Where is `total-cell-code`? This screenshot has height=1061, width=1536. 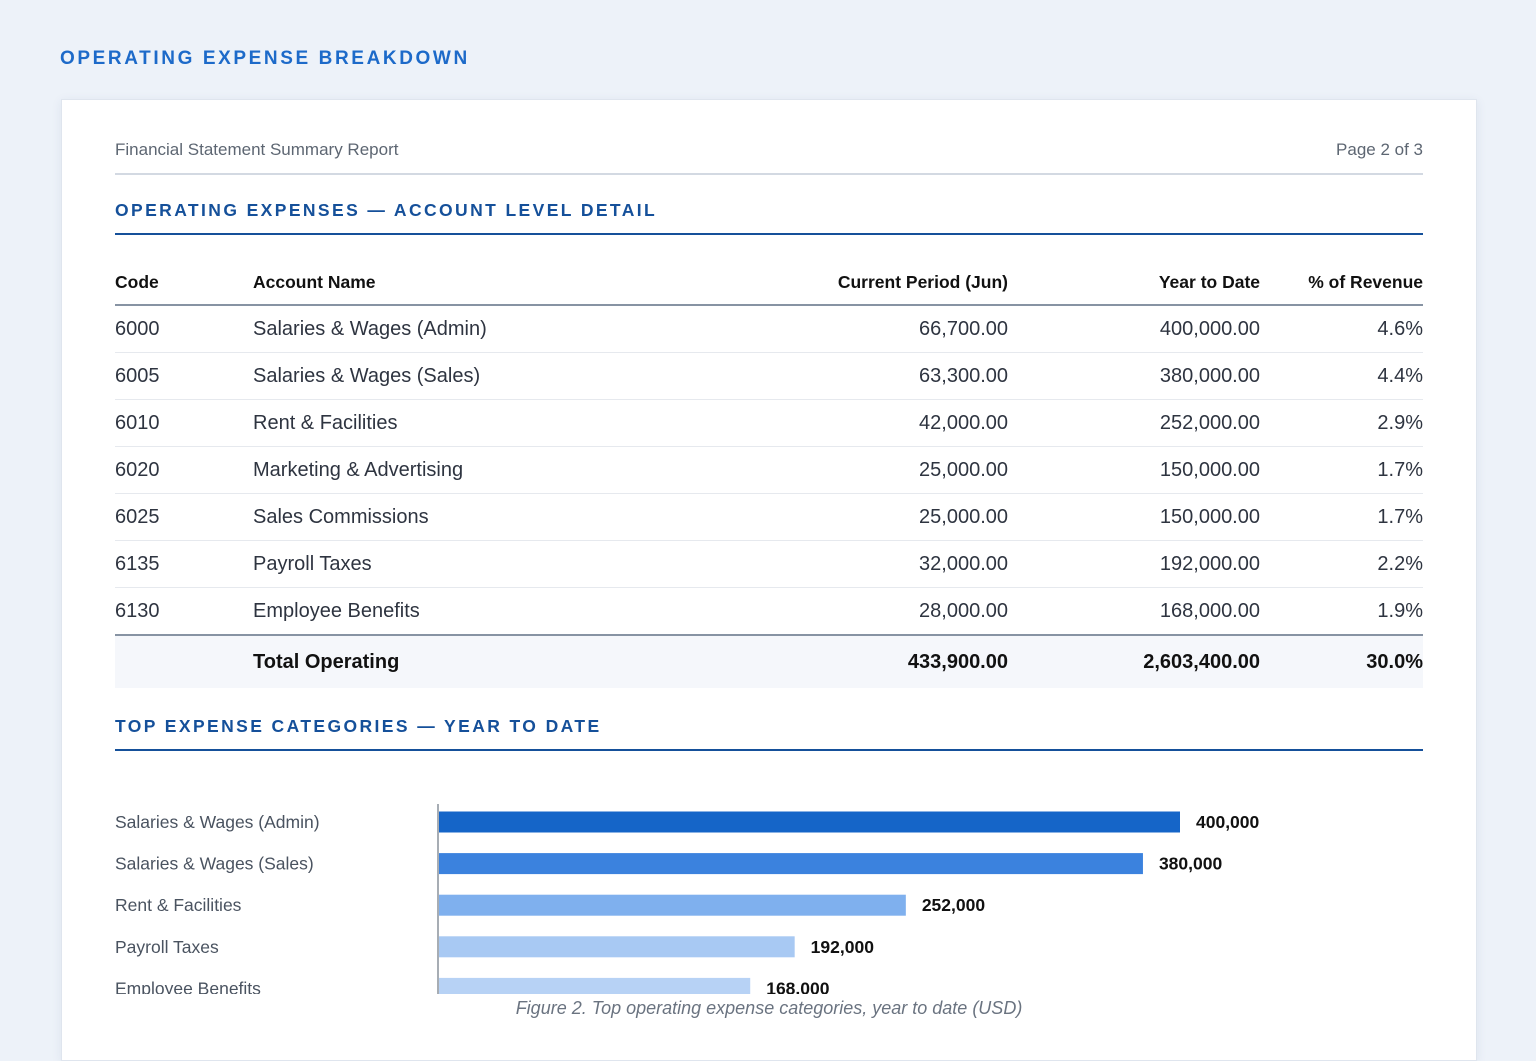
total-cell-code is located at coordinates (184, 661).